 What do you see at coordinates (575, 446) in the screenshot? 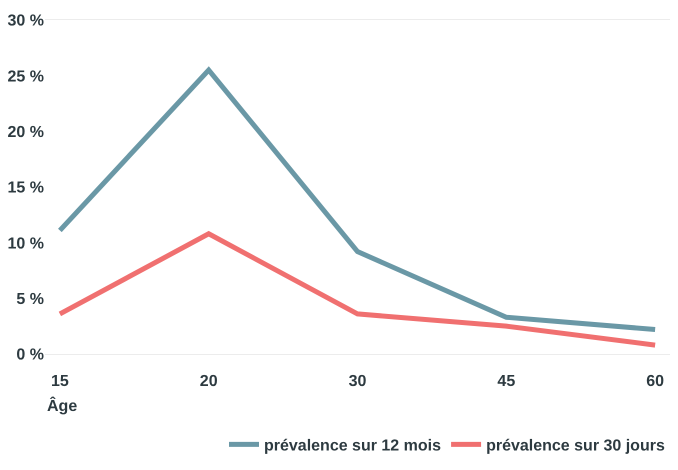
I see `legend-label: prévalence sur 30 jours` at bounding box center [575, 446].